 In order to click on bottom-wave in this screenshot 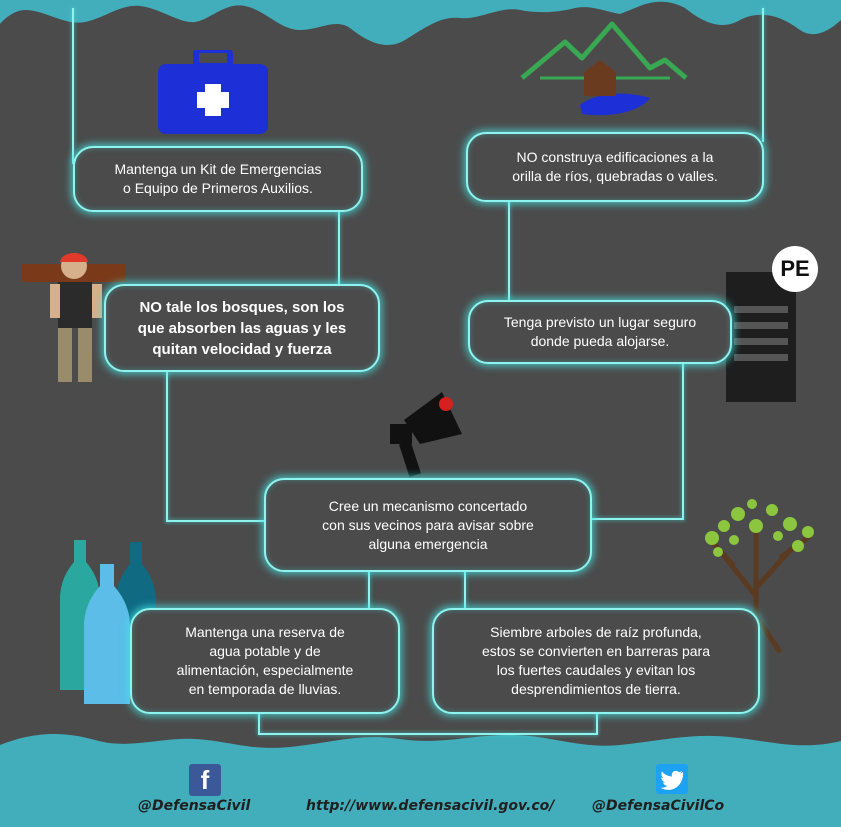, I will do `click(420, 780)`.